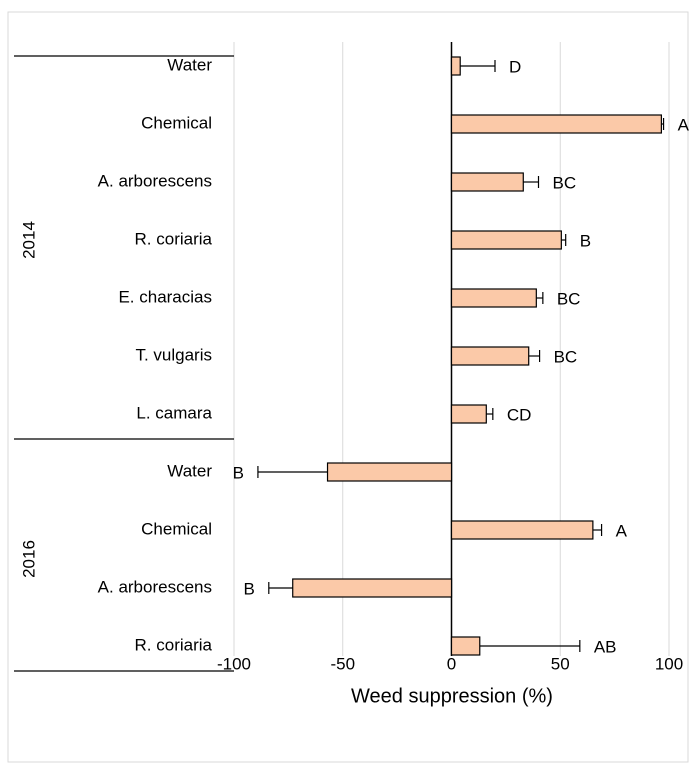 The image size is (694, 769). I want to click on group-label: 2014, so click(28, 240).